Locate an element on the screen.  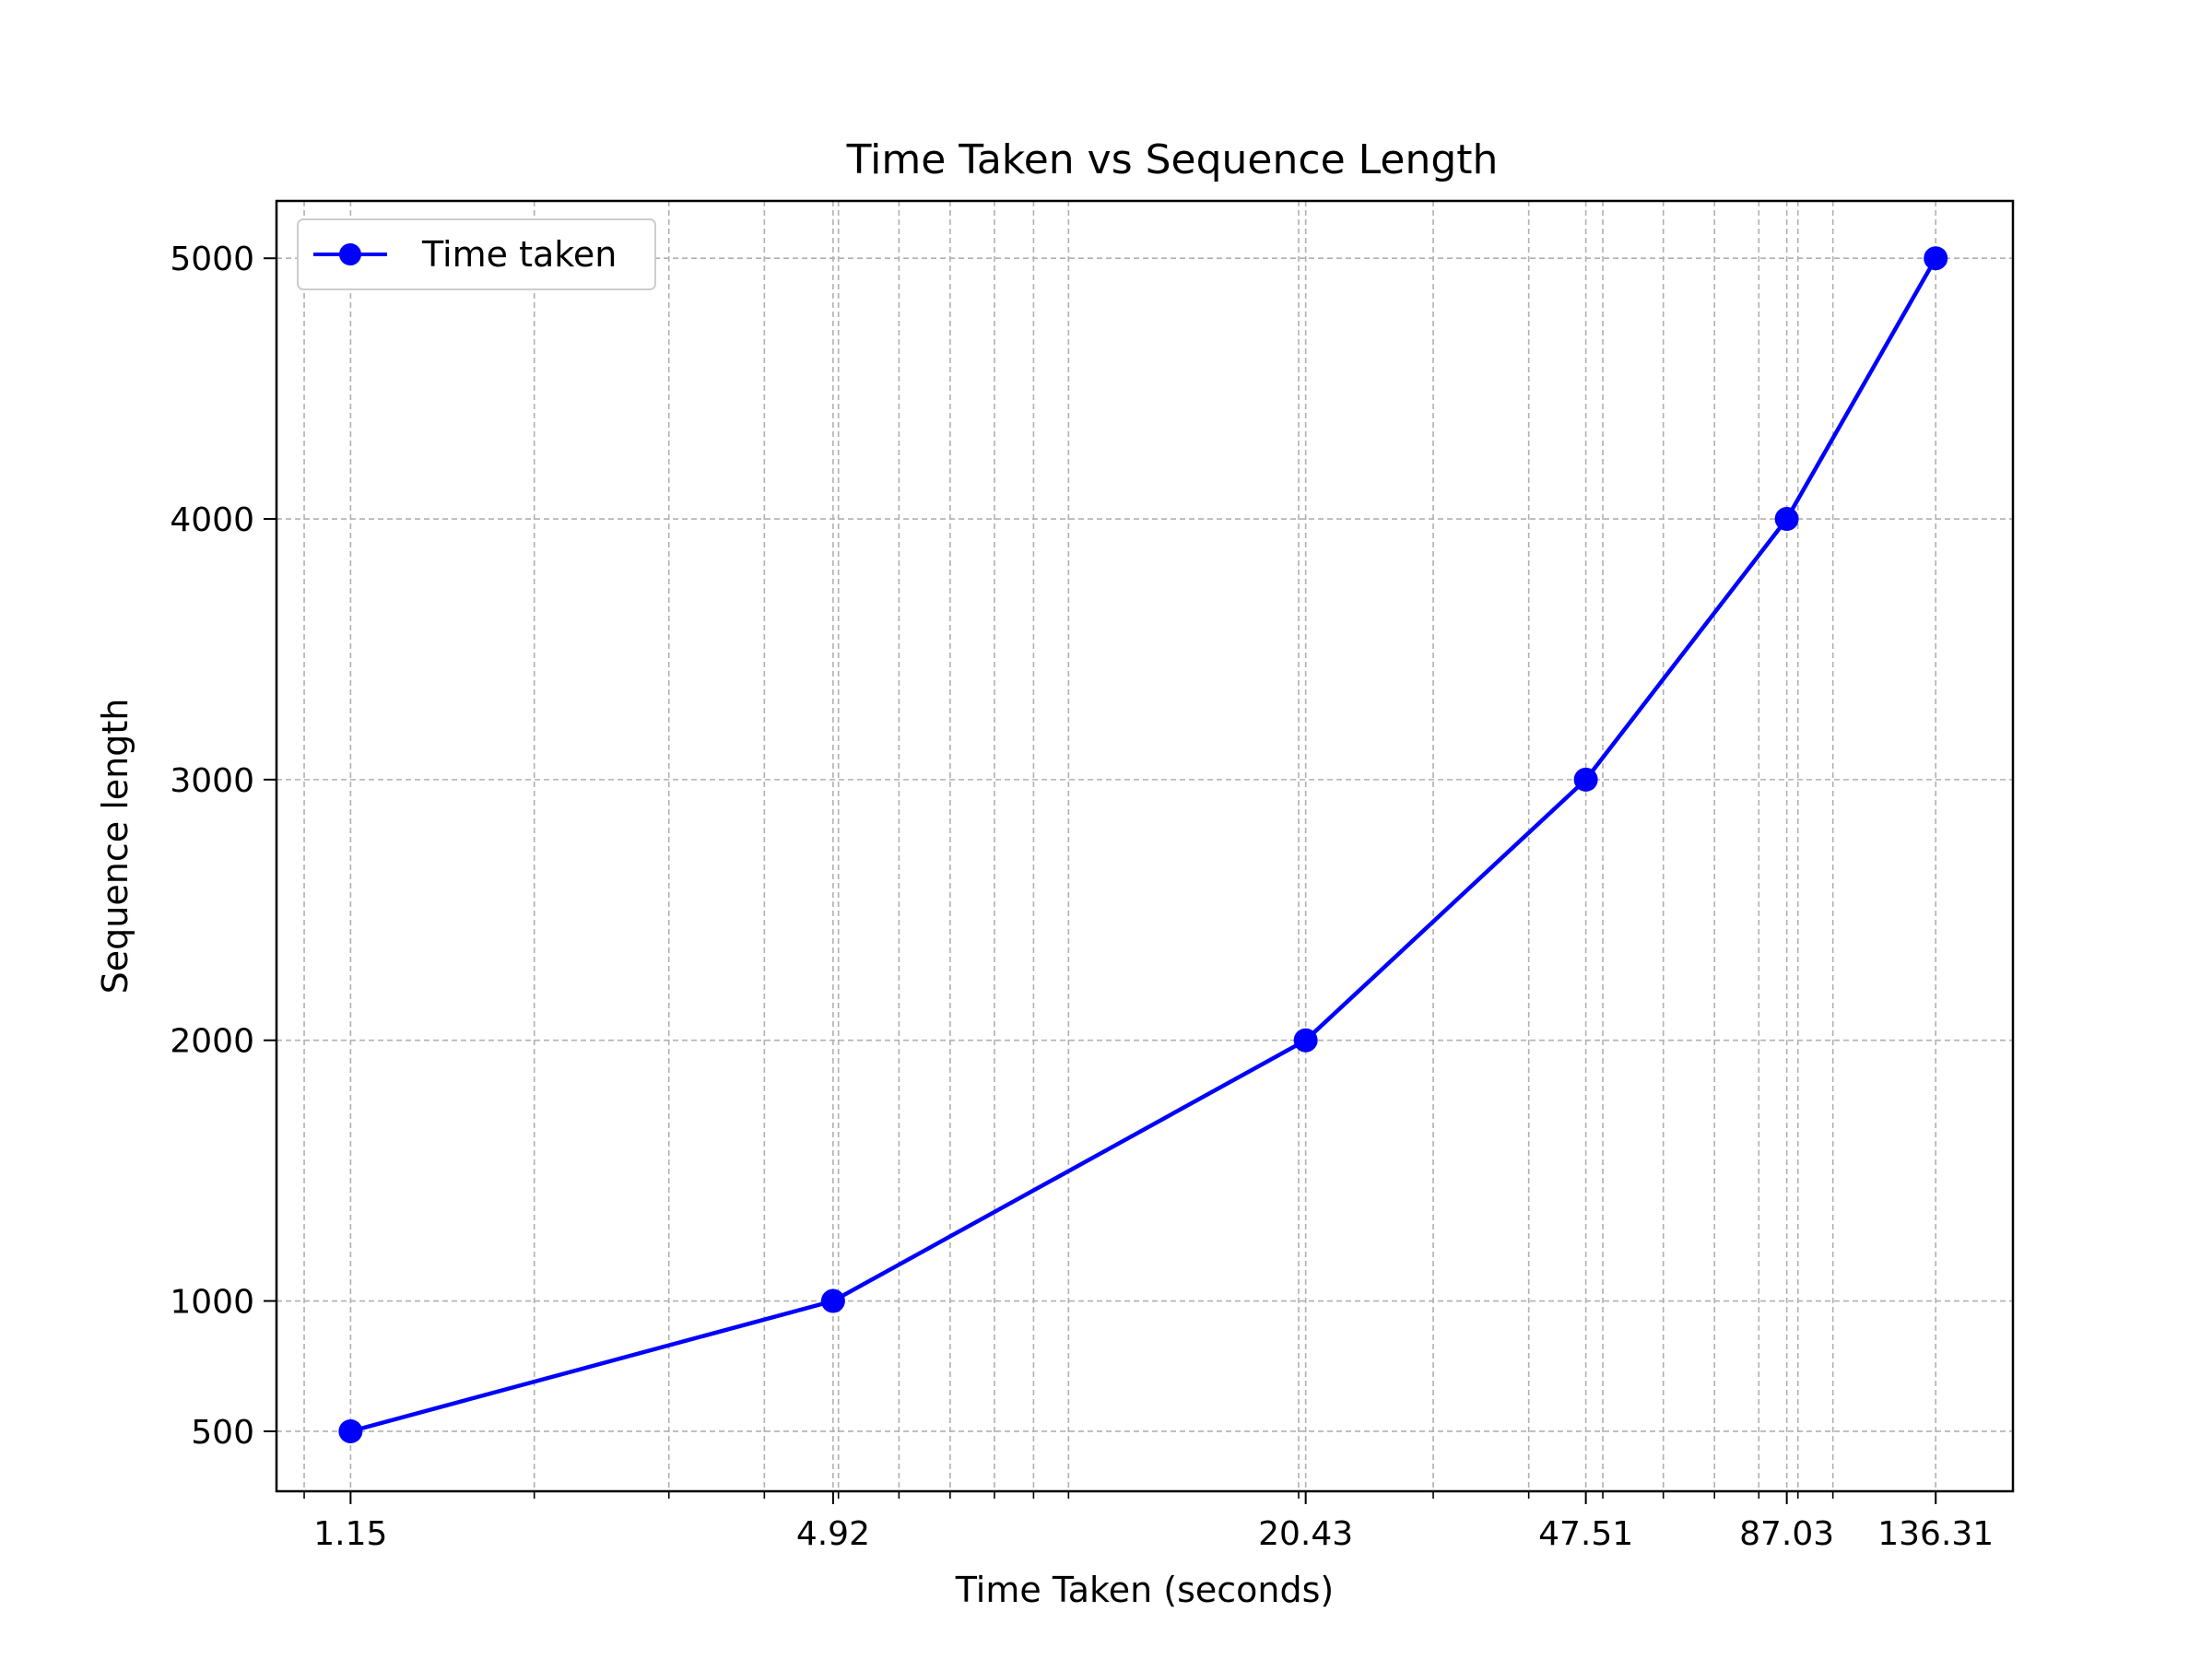
chart-title: Time Taken vs Sequence Length is located at coordinates (1172, 159).